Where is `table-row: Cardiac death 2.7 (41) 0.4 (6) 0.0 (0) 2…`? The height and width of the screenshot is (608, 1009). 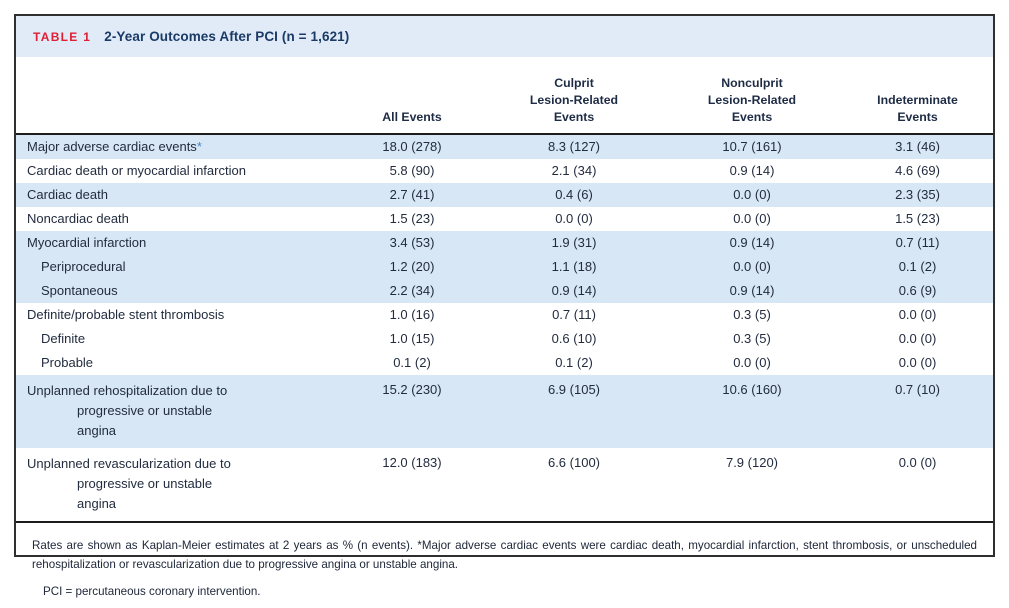
table-row: Cardiac death 2.7 (41) 0.4 (6) 0.0 (0) 2… is located at coordinates (504, 195).